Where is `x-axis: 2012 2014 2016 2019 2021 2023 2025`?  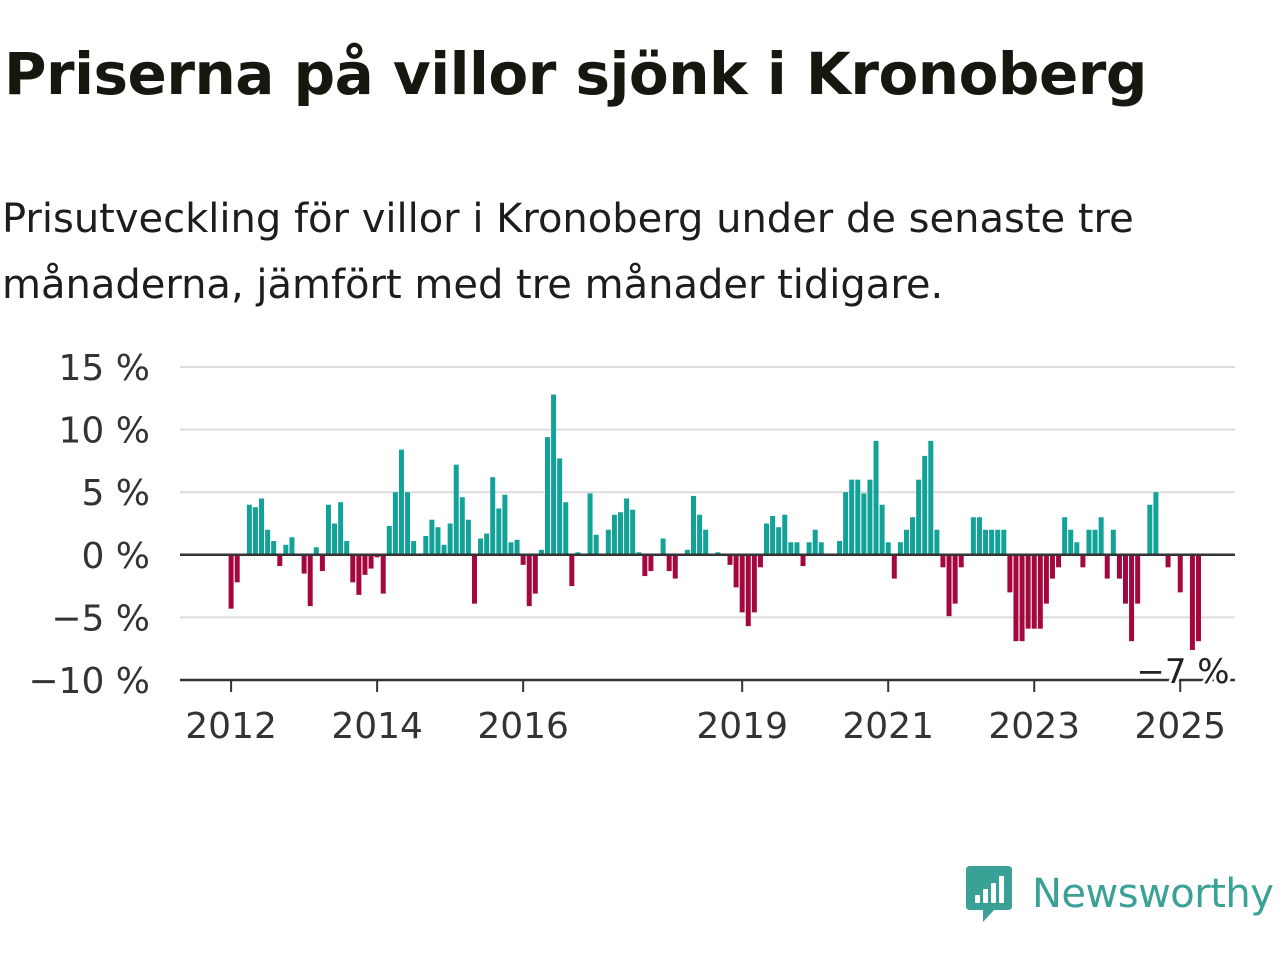
x-axis: 2012 2014 2016 2019 2021 2023 2025 is located at coordinates (707, 712).